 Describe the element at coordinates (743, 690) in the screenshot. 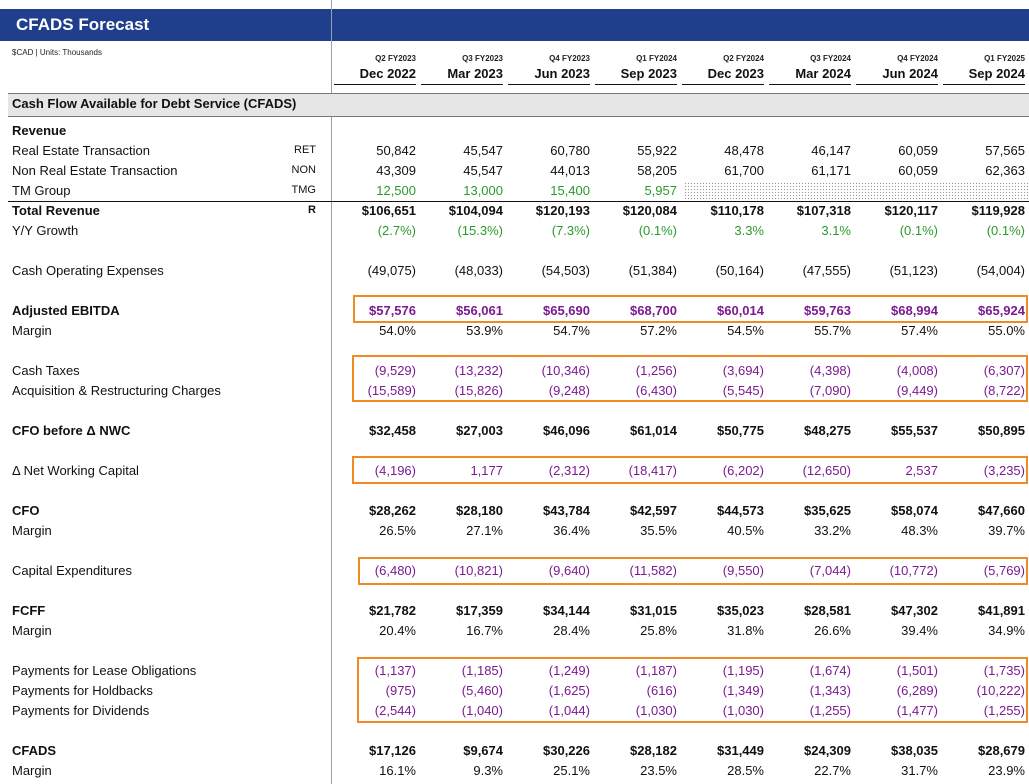

I see `table-cell: (1,349)` at that location.